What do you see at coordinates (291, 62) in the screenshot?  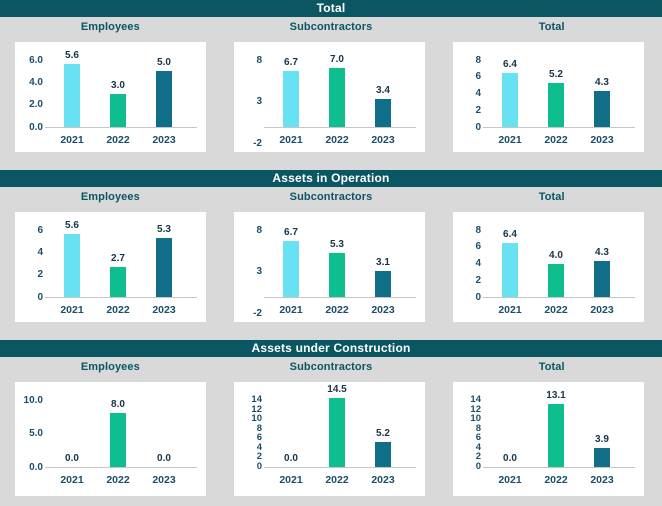 I see `bar-value-label: 6.7` at bounding box center [291, 62].